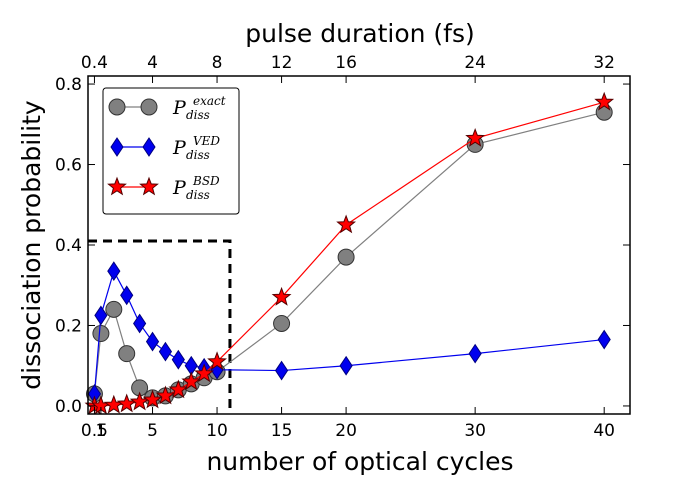 Image resolution: width=700 pixels, height=500 pixels. What do you see at coordinates (217, 431) in the screenshot?
I see `x-tick-label: 10` at bounding box center [217, 431].